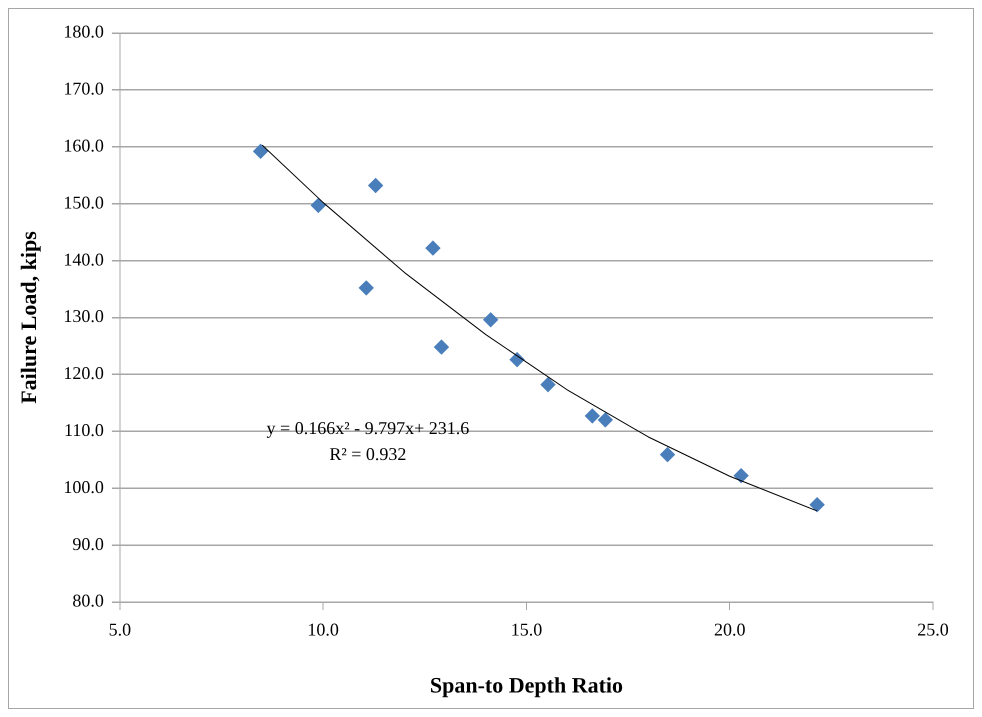 The height and width of the screenshot is (717, 982). Describe the element at coordinates (88, 600) in the screenshot. I see `y-tick-label: 80.0` at that location.